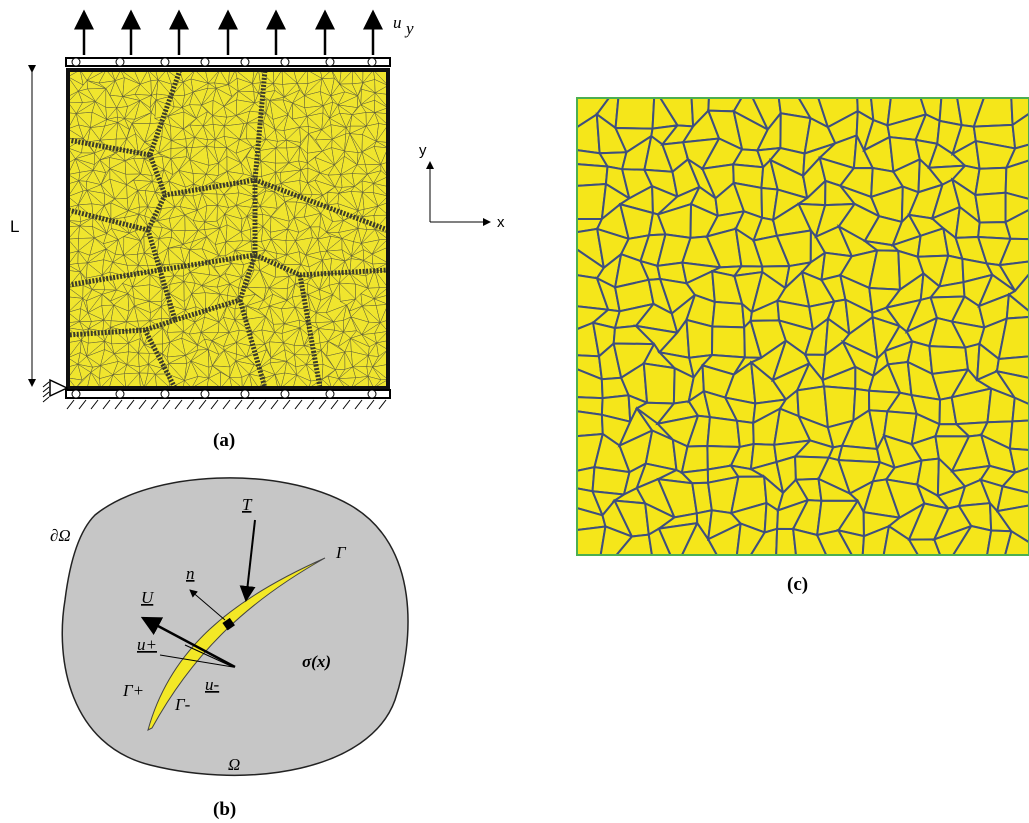  Describe the element at coordinates (409, 28) in the screenshot. I see `load-subscript: y` at that location.